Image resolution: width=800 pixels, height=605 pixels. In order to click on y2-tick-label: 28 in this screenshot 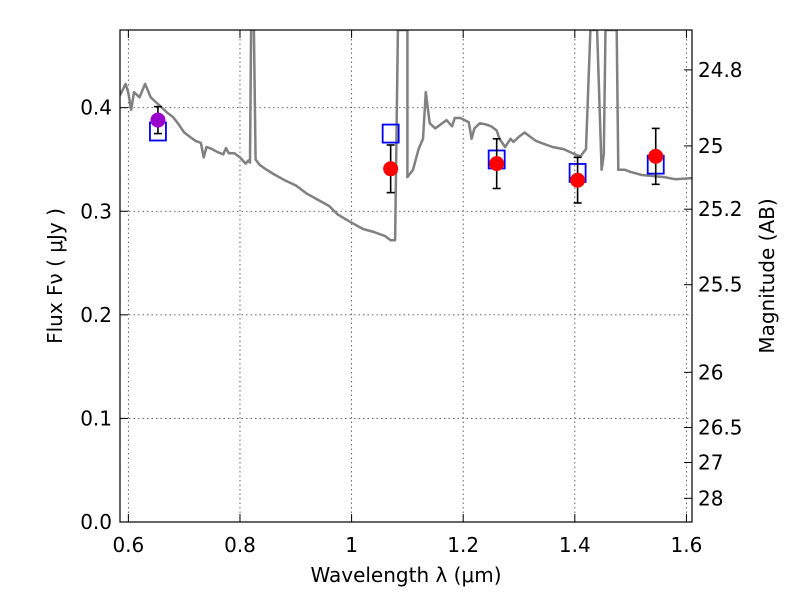, I will do `click(710, 498)`.